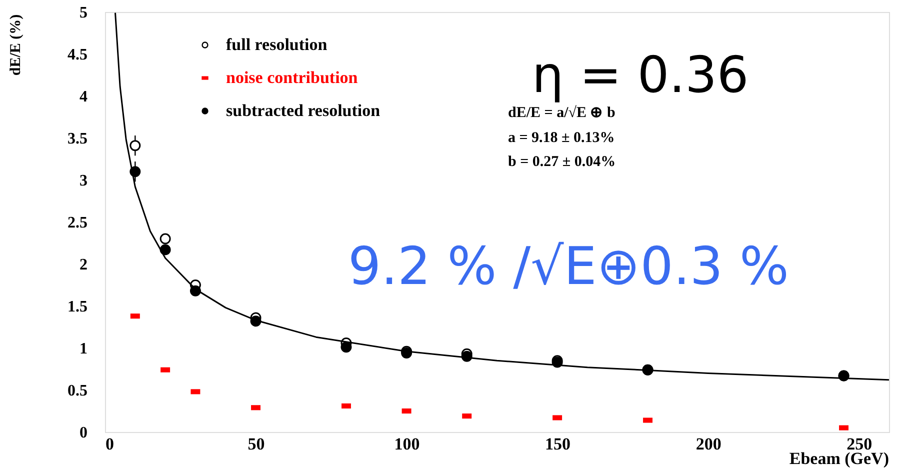  What do you see at coordinates (84, 97) in the screenshot?
I see `y-tick-label: 4` at bounding box center [84, 97].